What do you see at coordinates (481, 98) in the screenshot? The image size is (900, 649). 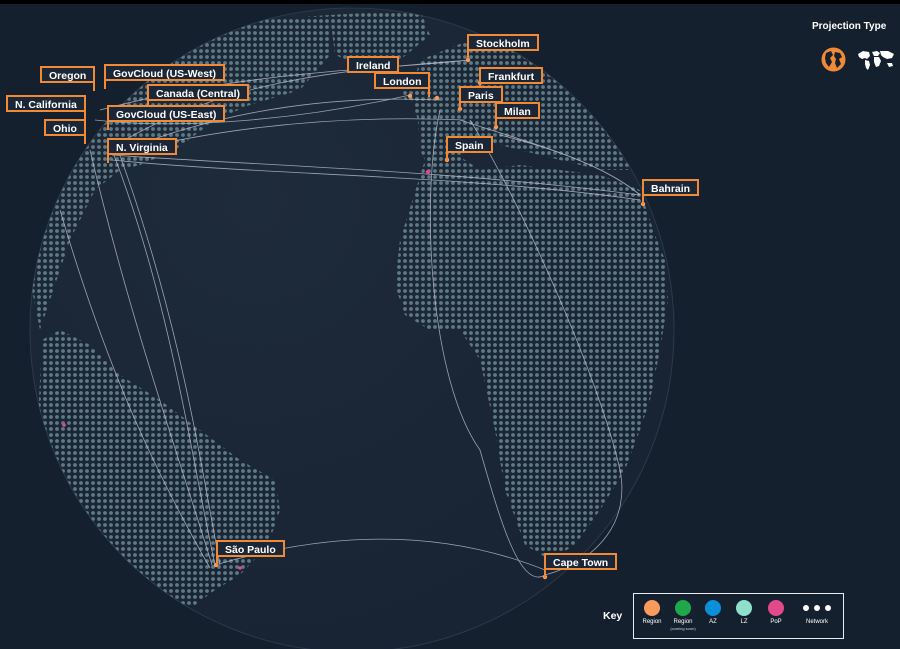 I see `region-label-paris: Paris` at bounding box center [481, 98].